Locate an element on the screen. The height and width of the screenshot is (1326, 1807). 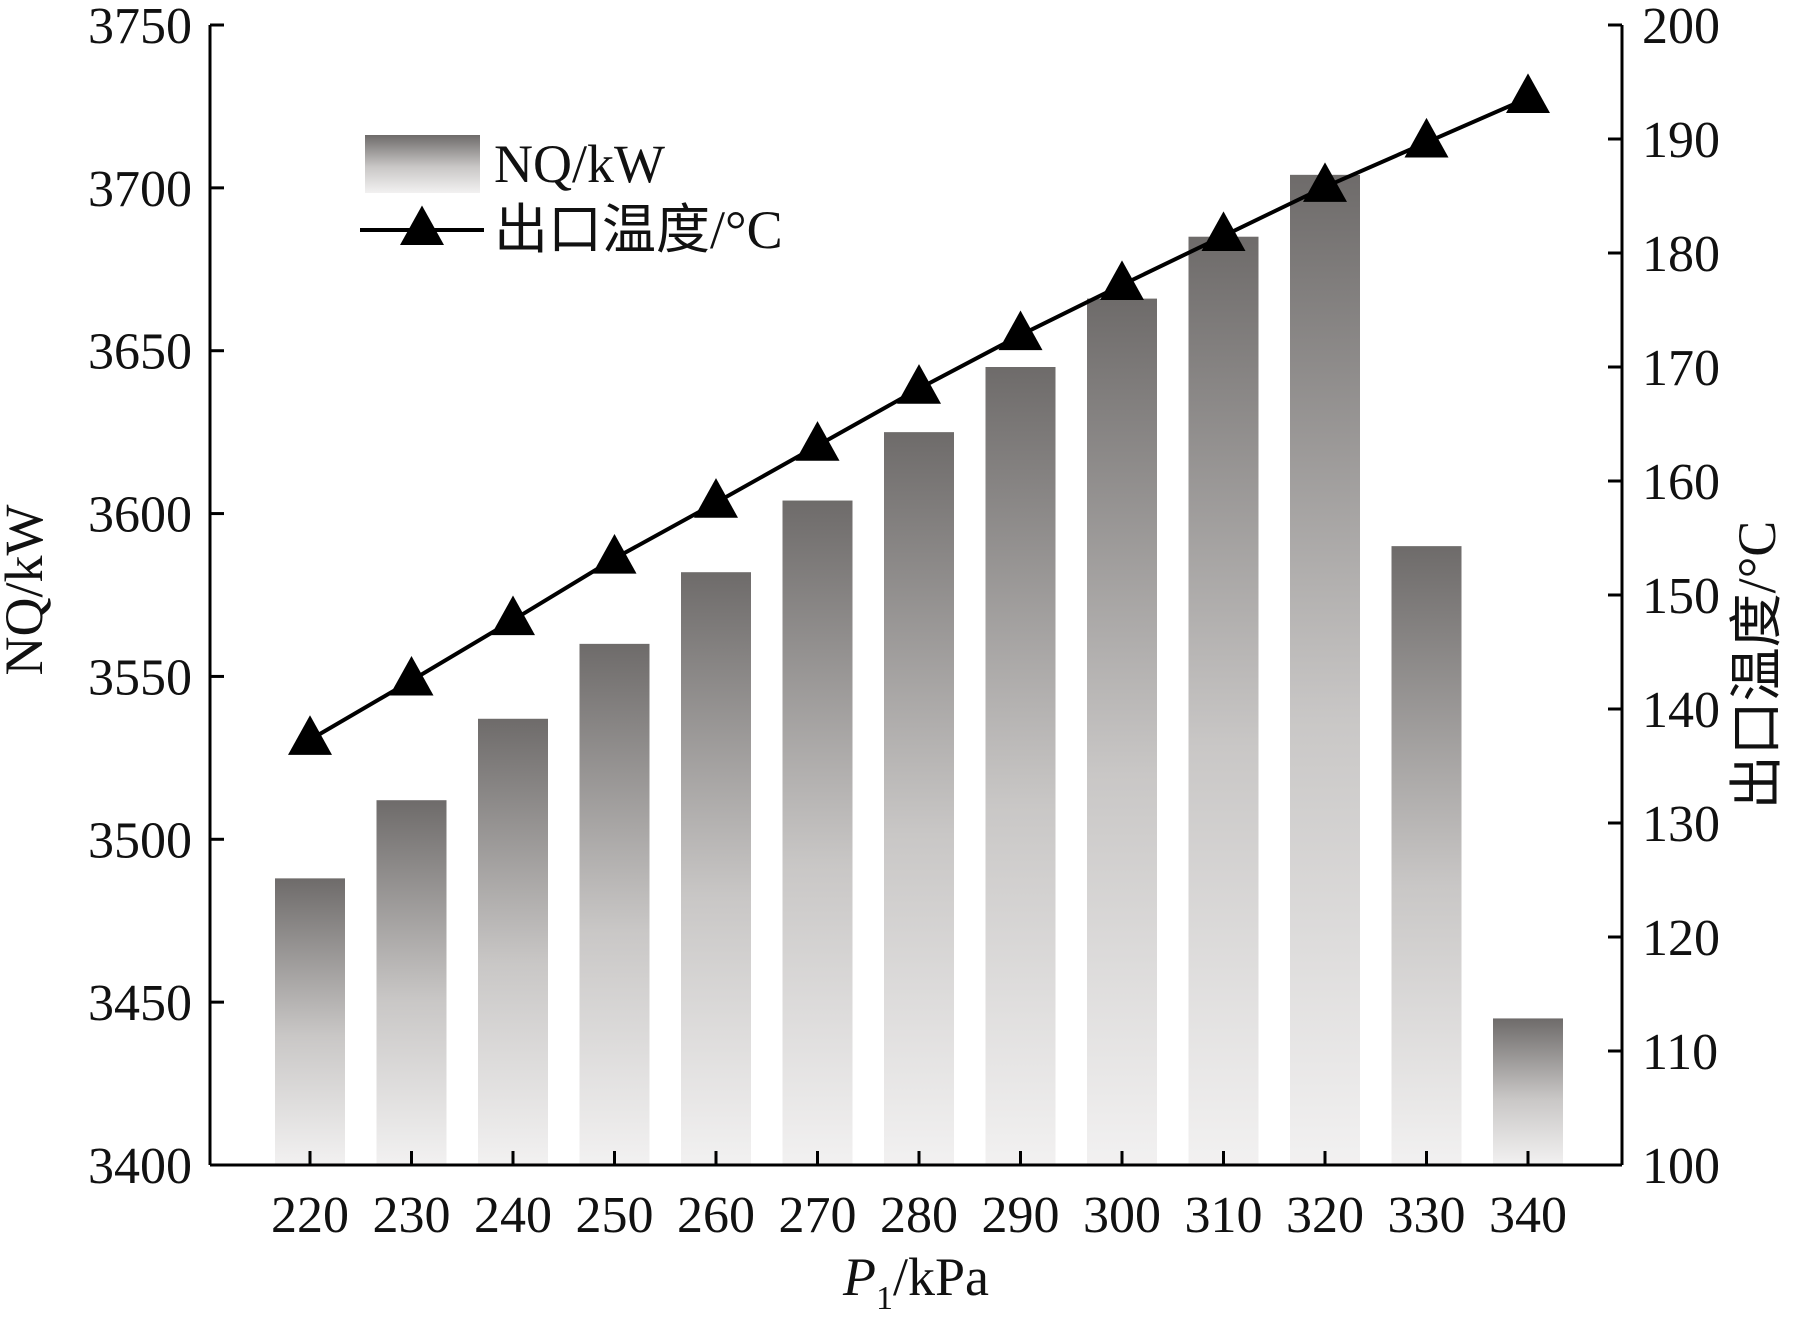
x-tick-label: 230 is located at coordinates (412, 1215).